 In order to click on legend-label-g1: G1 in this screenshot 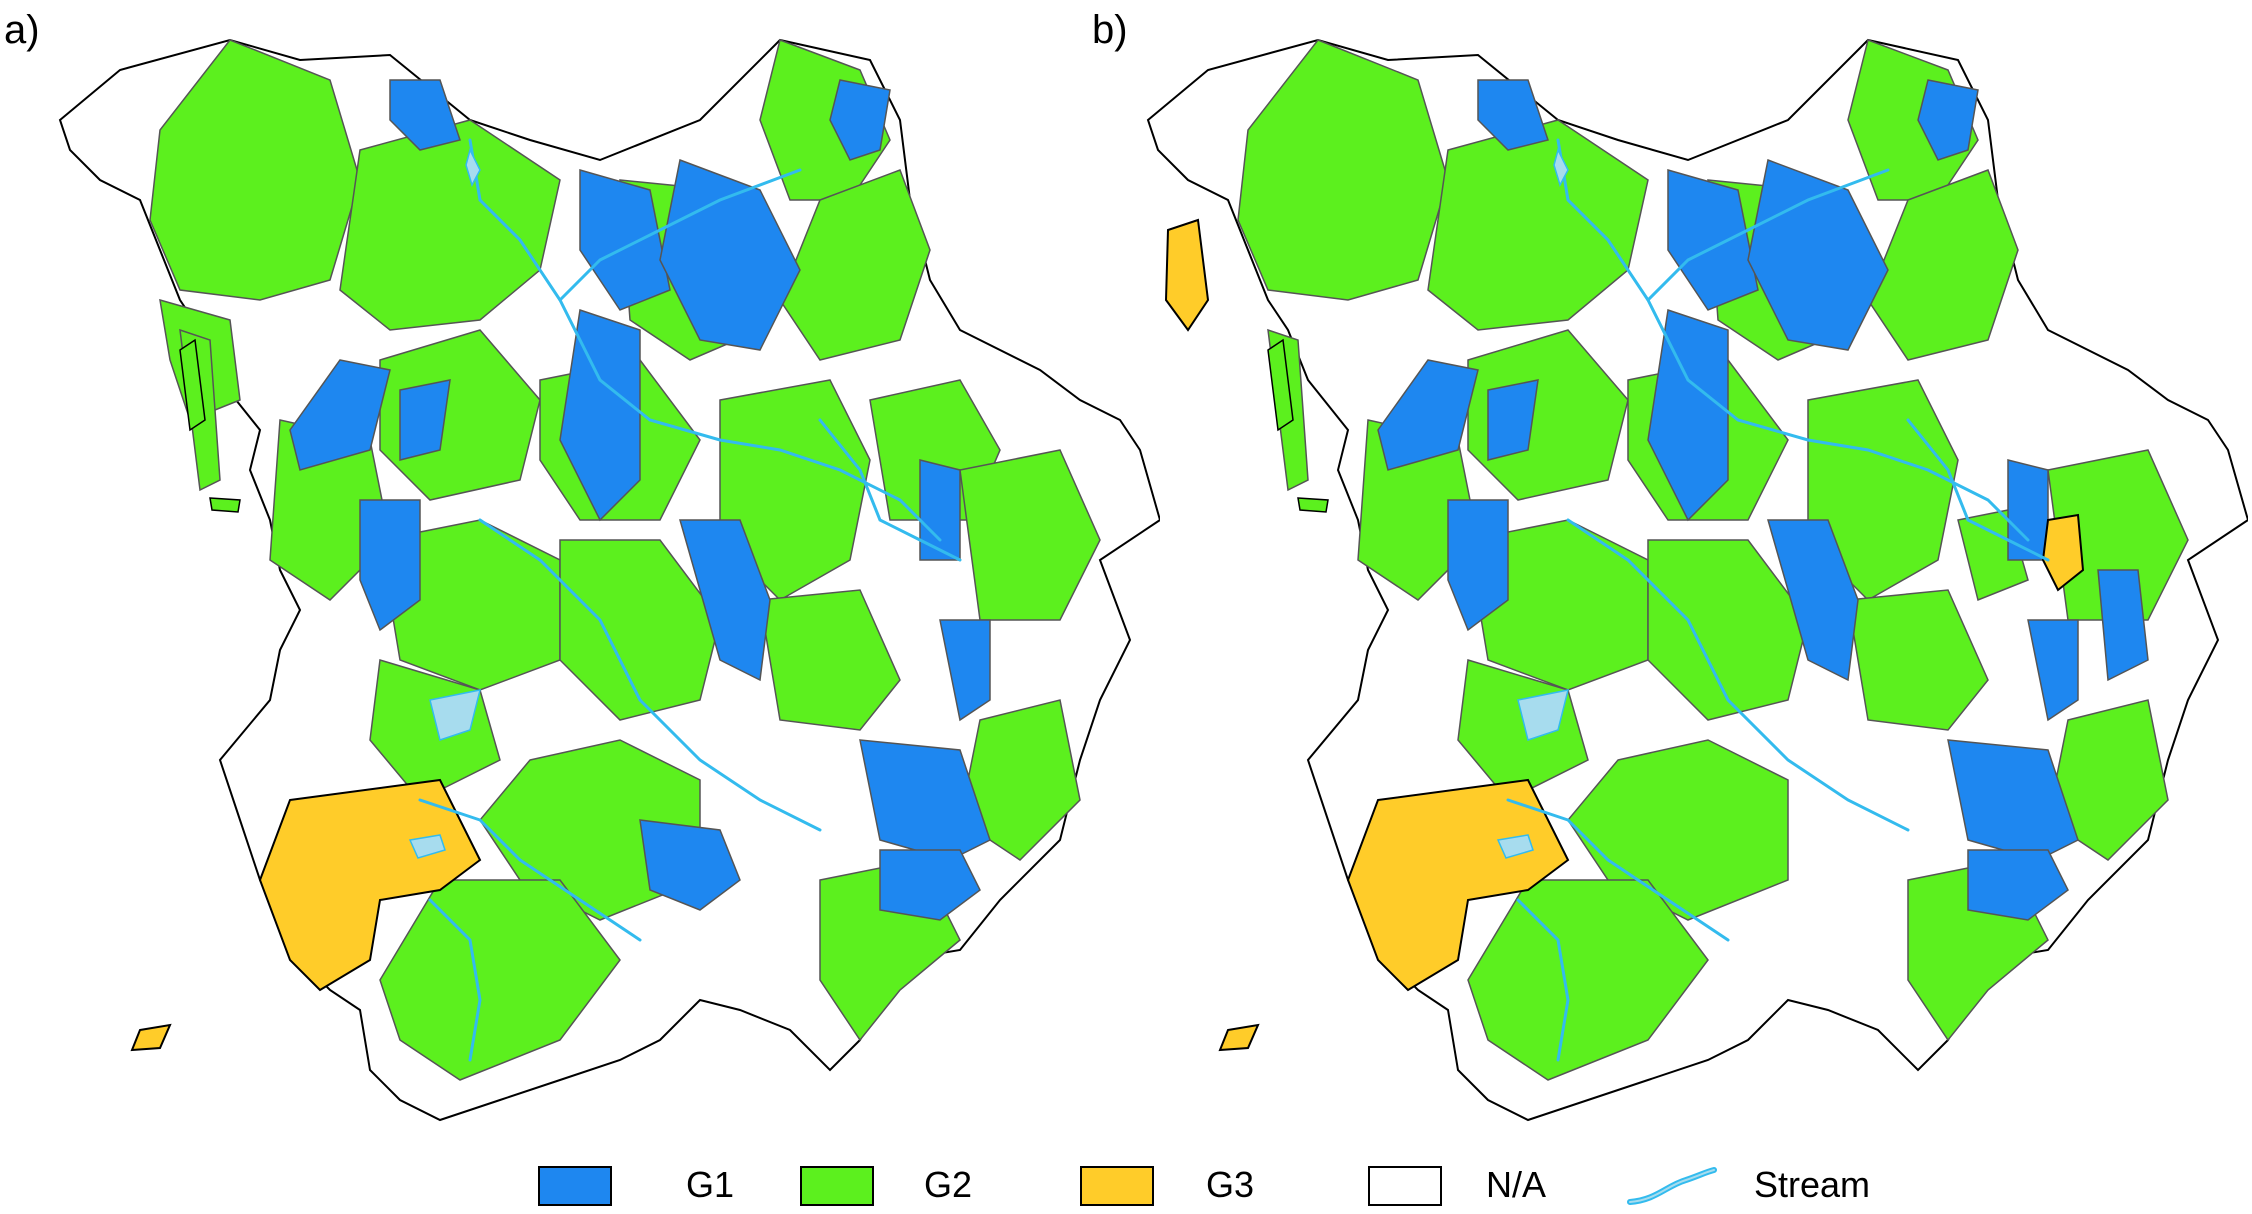, I will do `click(710, 1184)`.